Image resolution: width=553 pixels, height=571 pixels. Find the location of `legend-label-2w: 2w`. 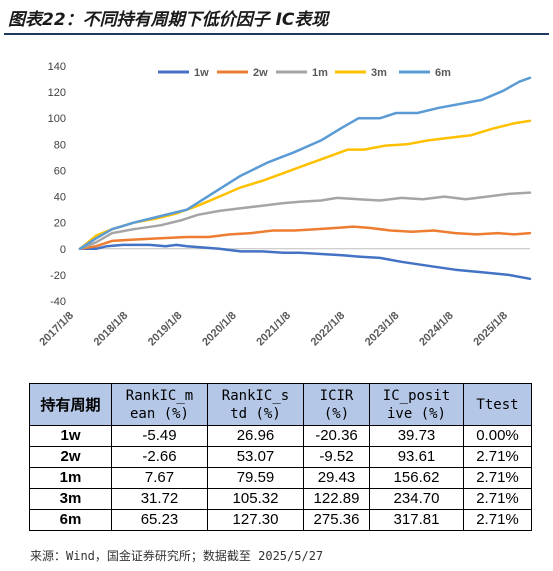

legend-label-2w: 2w is located at coordinates (260, 73).